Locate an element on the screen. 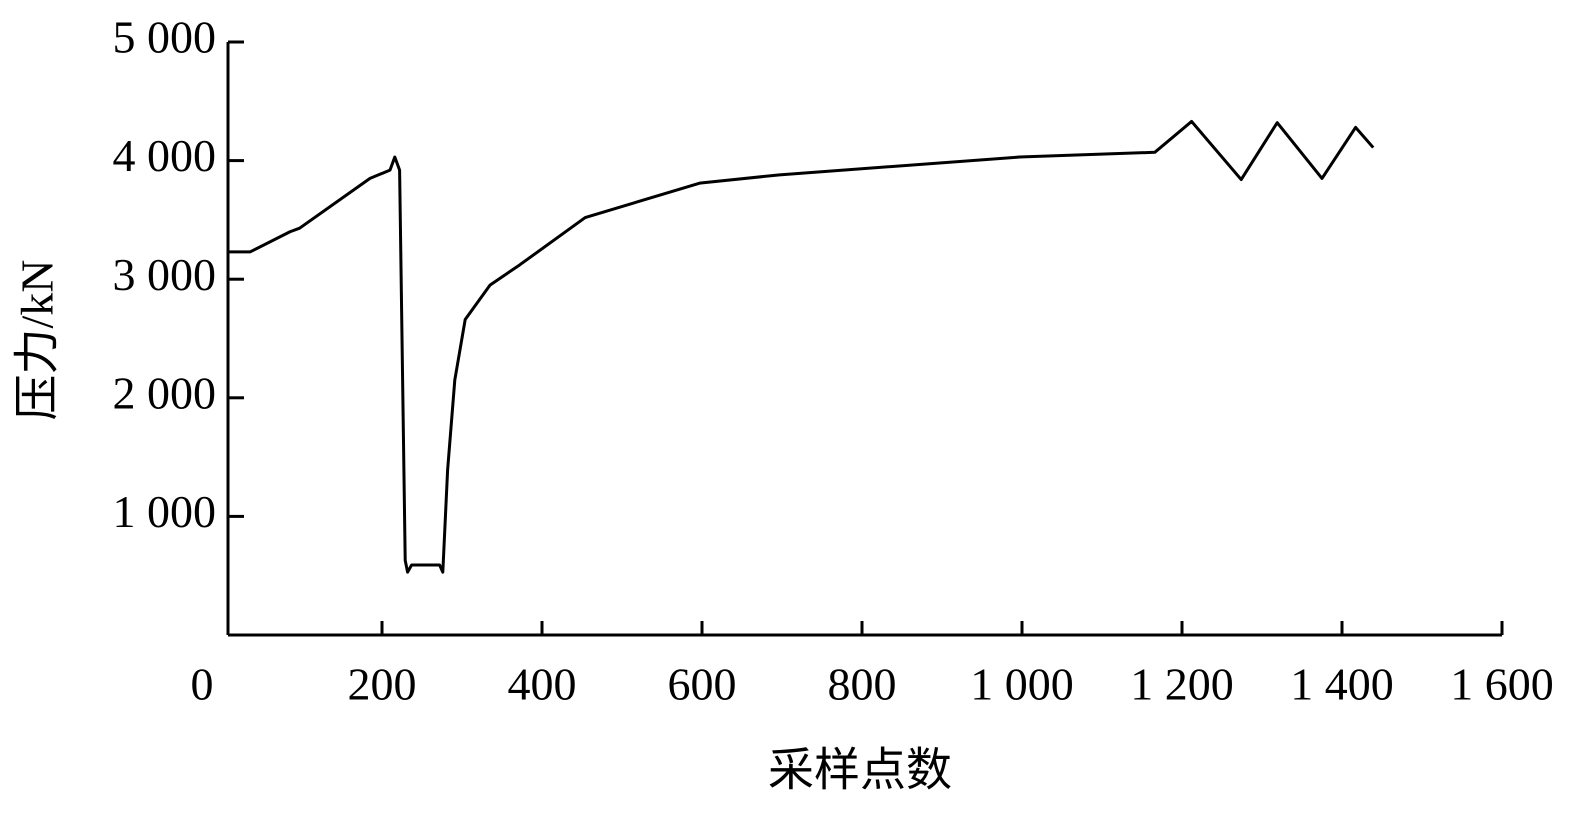  x-tick-label: 800 is located at coordinates (862, 684).